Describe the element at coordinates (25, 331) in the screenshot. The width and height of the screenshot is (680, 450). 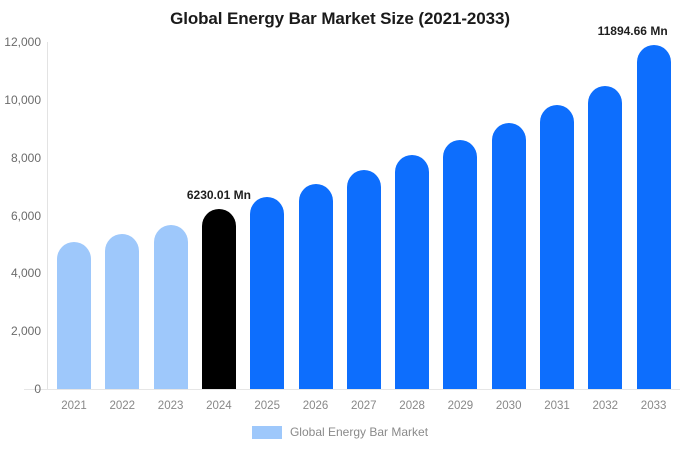
I see `y-axis-tick: 2,000` at that location.